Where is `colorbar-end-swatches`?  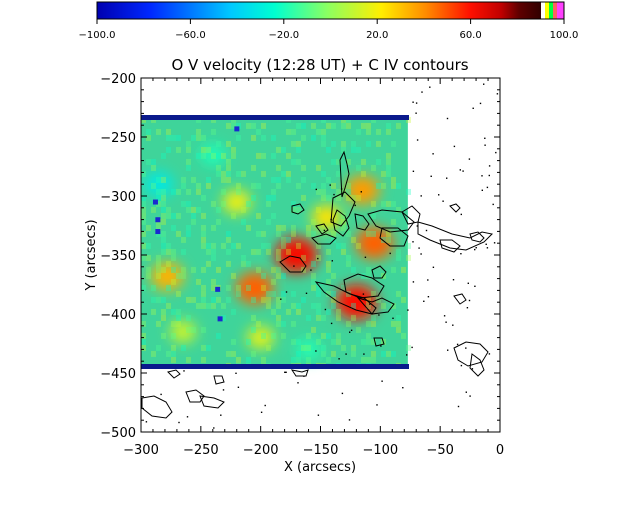
colorbar-end-swatches is located at coordinates (552, 10).